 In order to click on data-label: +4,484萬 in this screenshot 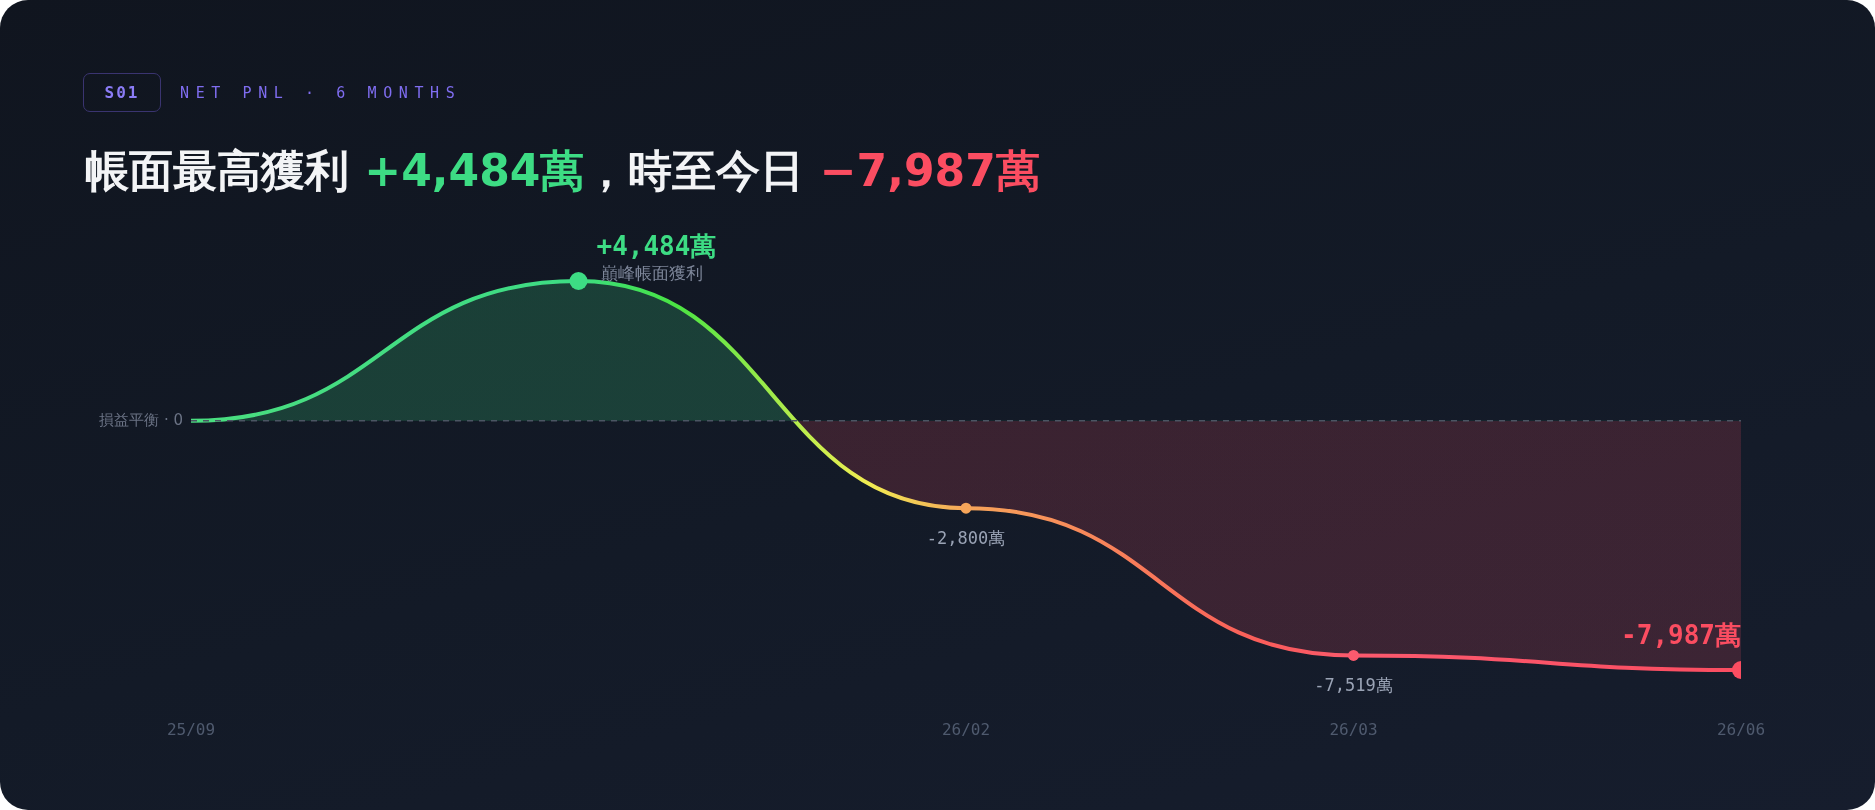, I will do `click(656, 245)`.